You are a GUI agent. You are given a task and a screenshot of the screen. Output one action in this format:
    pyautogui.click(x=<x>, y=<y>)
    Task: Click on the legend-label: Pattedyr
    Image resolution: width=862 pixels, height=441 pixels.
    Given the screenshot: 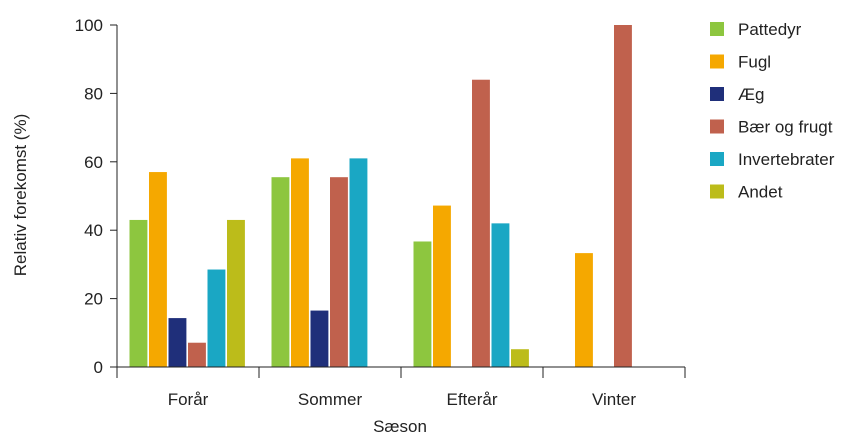 What is the action you would take?
    pyautogui.click(x=770, y=29)
    